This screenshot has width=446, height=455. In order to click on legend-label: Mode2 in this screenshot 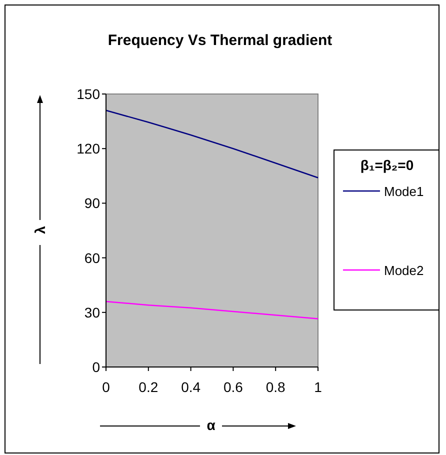, I will do `click(404, 270)`.